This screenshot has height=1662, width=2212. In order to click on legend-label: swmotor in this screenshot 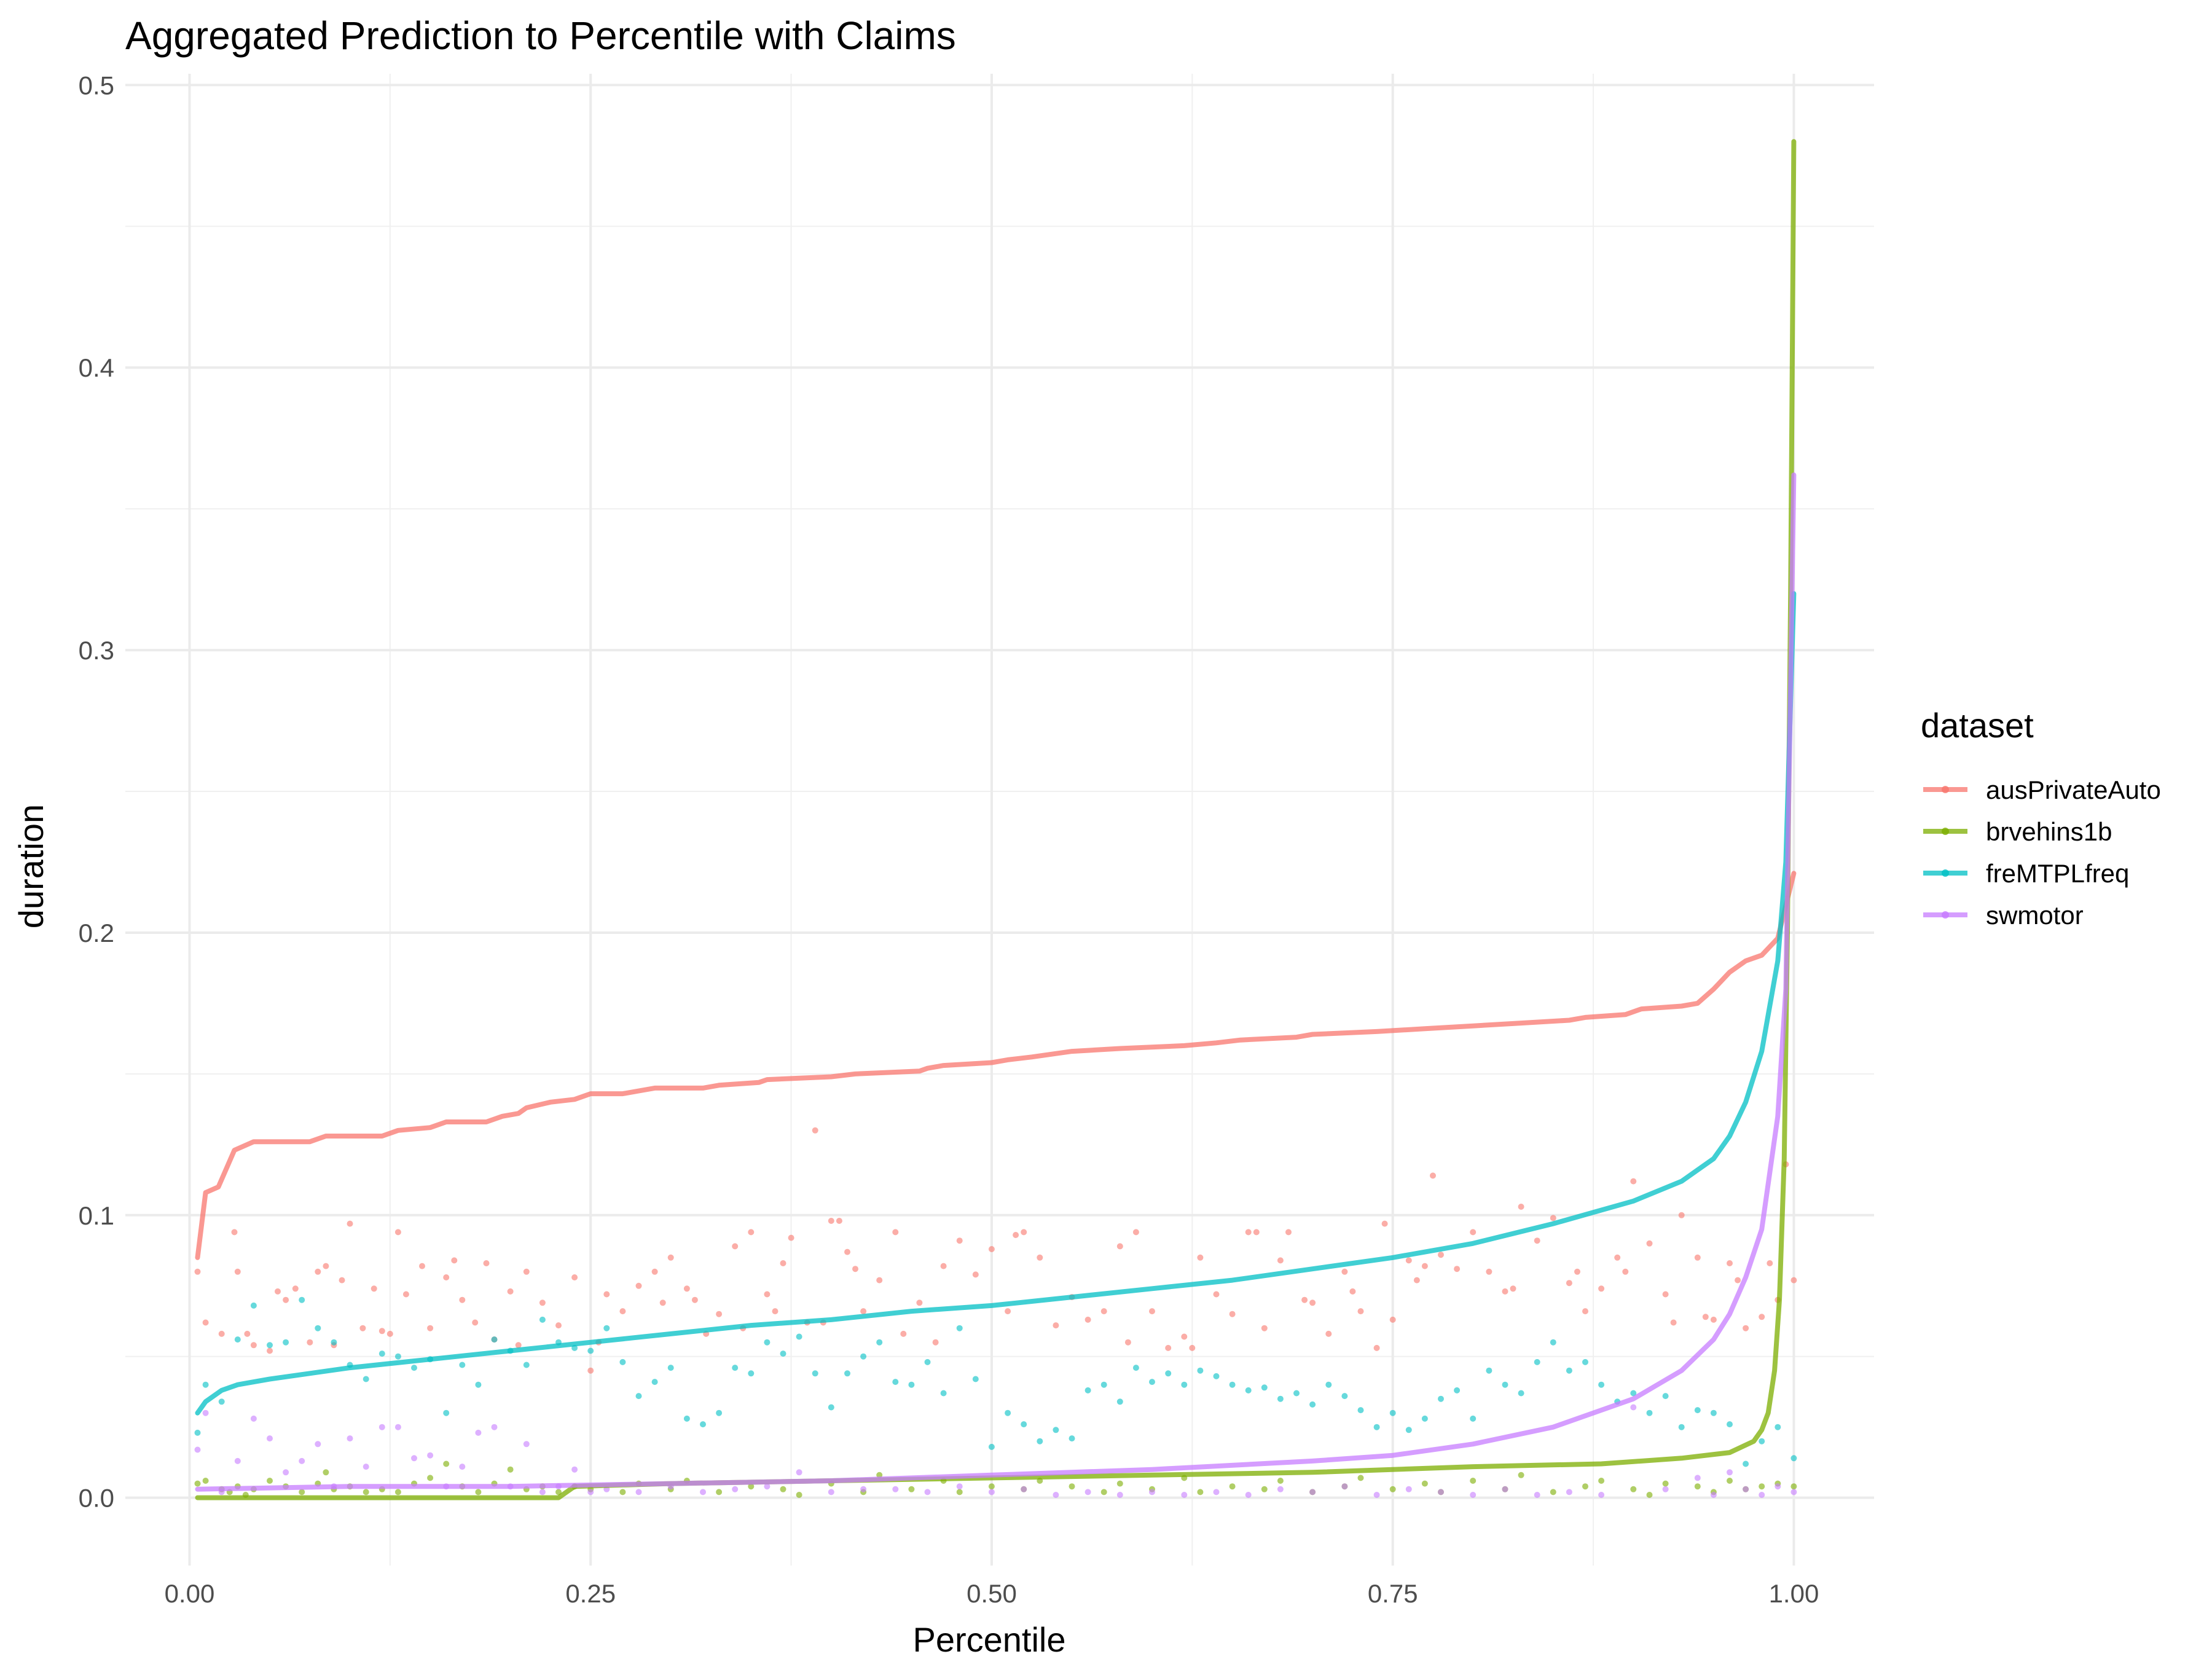, I will do `click(2035, 915)`.